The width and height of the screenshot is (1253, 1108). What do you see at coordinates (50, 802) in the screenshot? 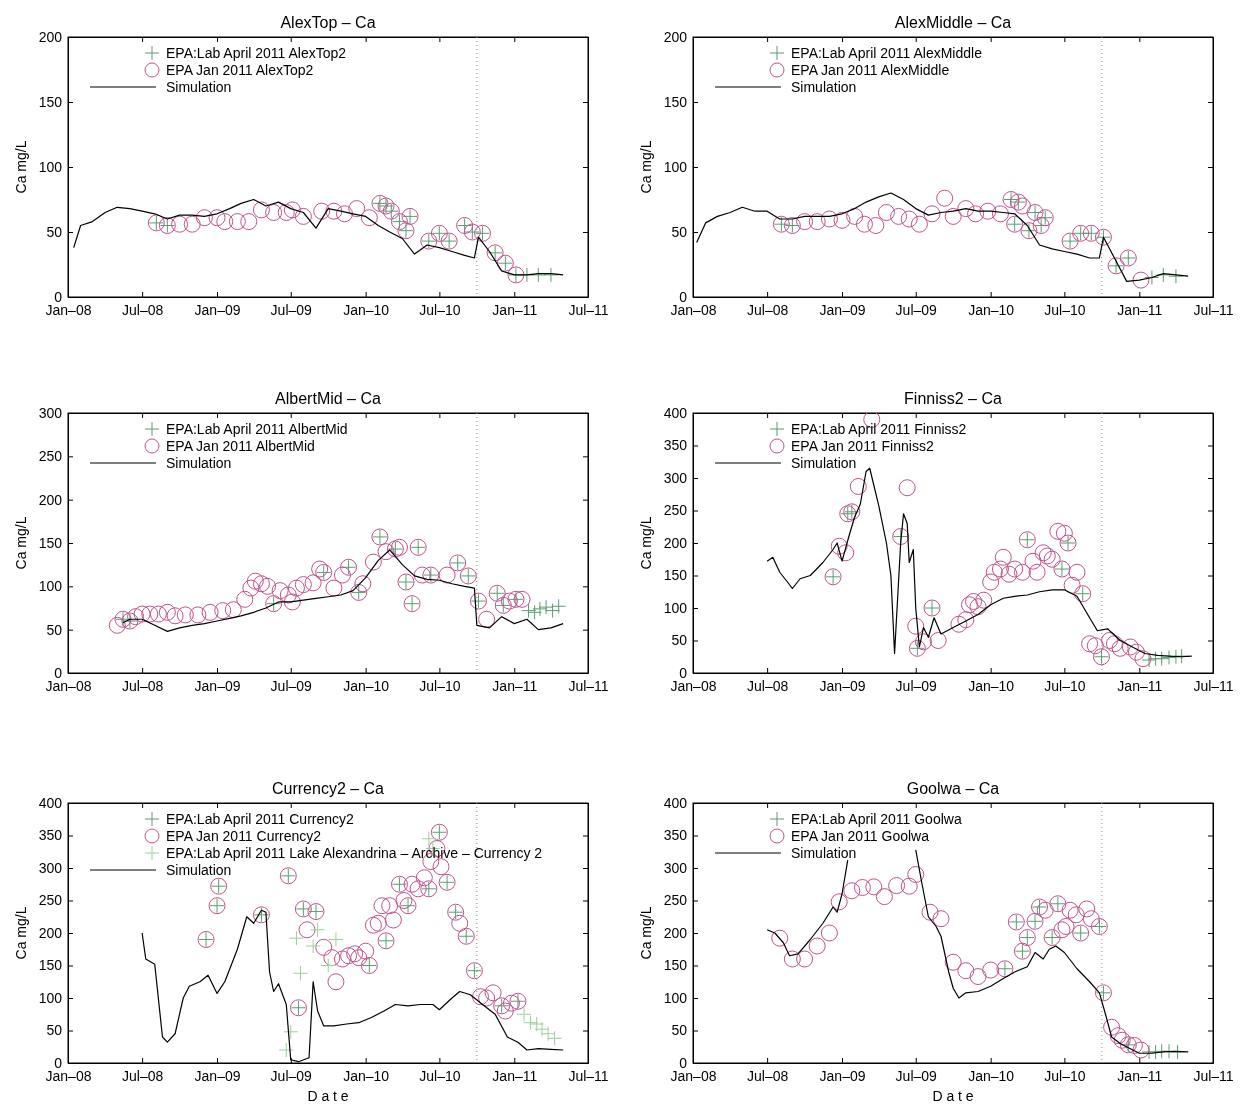
I see `y-tick-label: 400` at bounding box center [50, 802].